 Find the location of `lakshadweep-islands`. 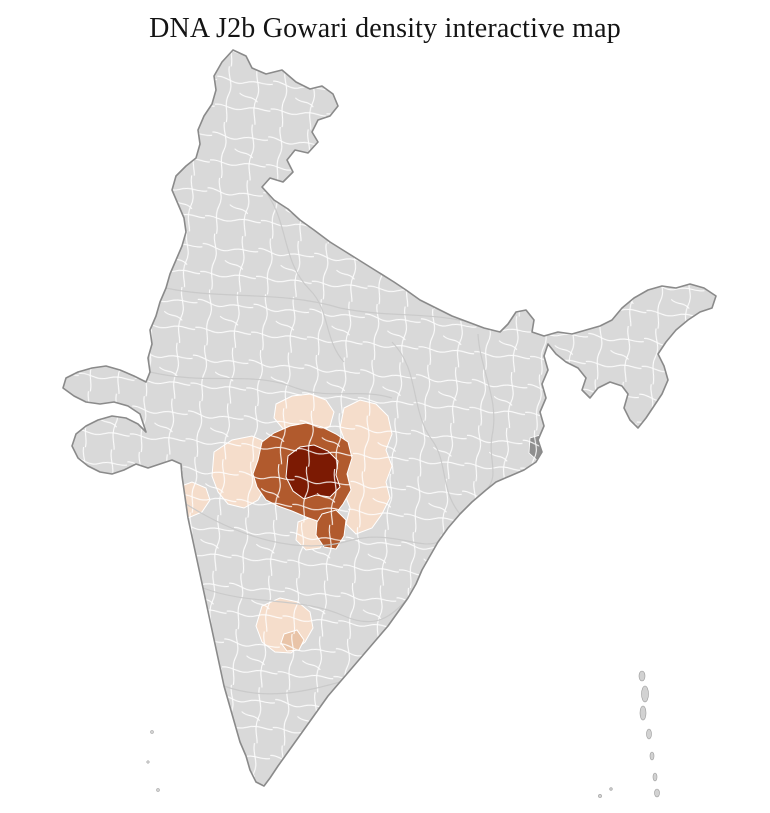

lakshadweep-islands is located at coordinates (153, 761).